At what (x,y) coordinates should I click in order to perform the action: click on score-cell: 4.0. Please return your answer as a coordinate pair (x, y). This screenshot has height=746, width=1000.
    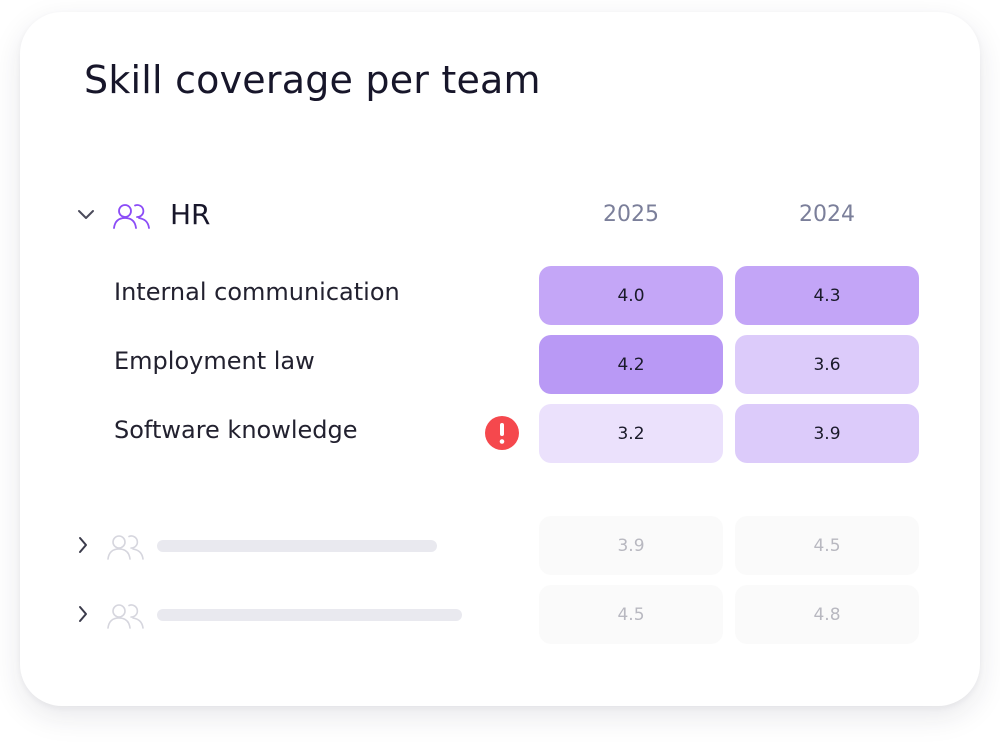
    Looking at the image, I should click on (631, 295).